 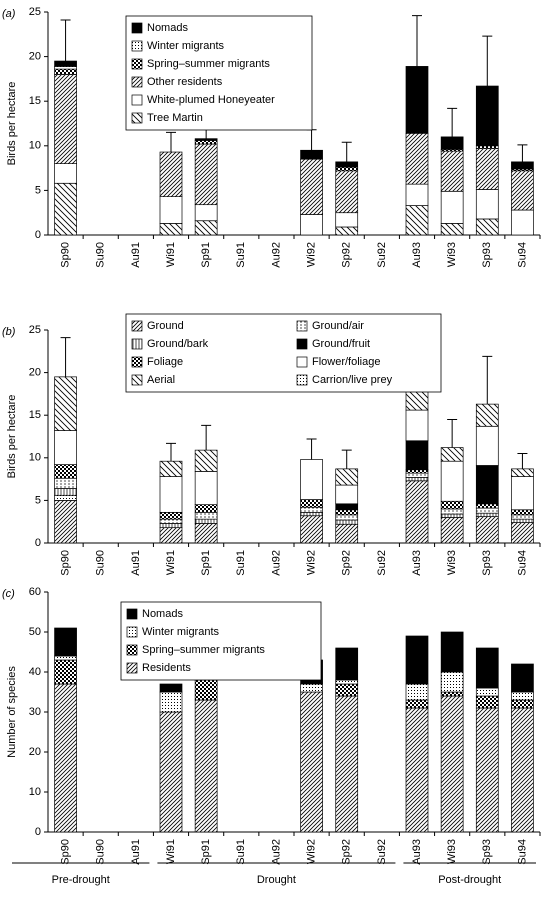 I want to click on legend-label: Other residents, so click(x=185, y=82).